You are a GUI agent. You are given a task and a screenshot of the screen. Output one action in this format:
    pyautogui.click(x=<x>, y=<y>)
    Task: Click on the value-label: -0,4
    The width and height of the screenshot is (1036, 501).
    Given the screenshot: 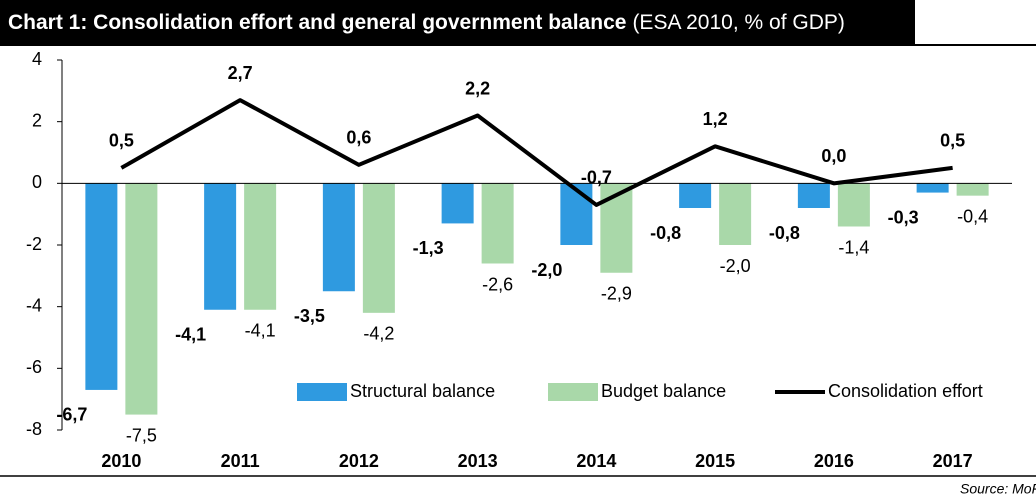 What is the action you would take?
    pyautogui.click(x=972, y=216)
    